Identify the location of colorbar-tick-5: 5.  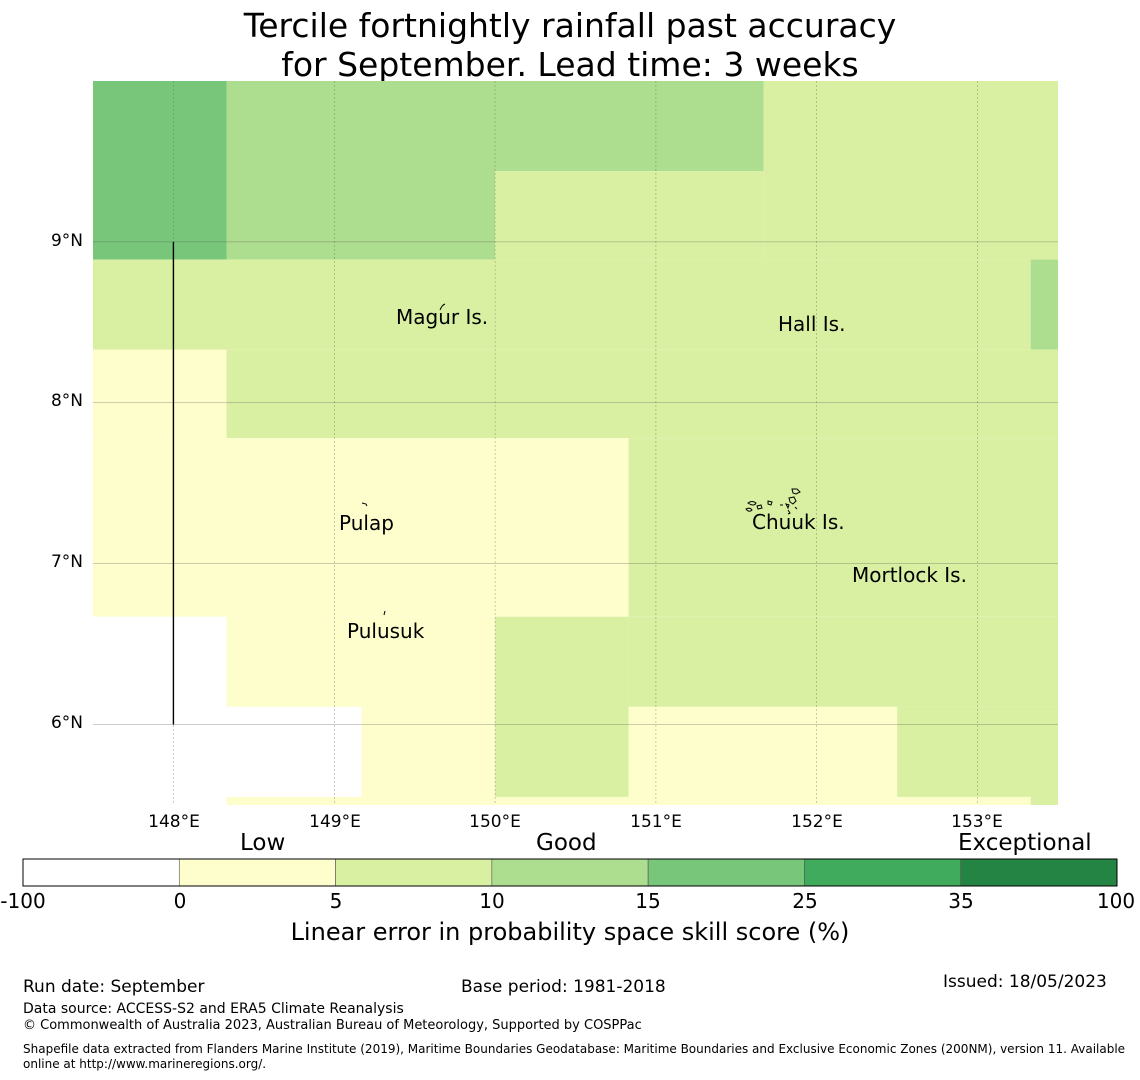
(336, 901).